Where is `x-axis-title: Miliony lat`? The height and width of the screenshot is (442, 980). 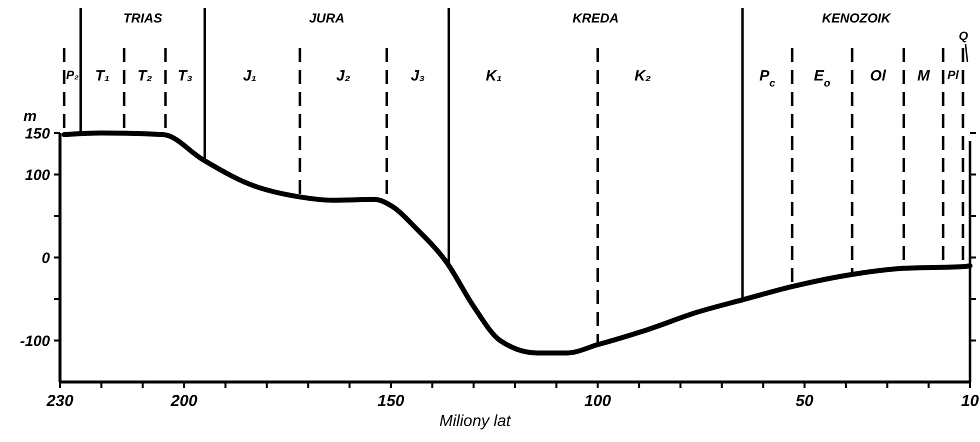
x-axis-title: Miliony lat is located at coordinates (475, 421).